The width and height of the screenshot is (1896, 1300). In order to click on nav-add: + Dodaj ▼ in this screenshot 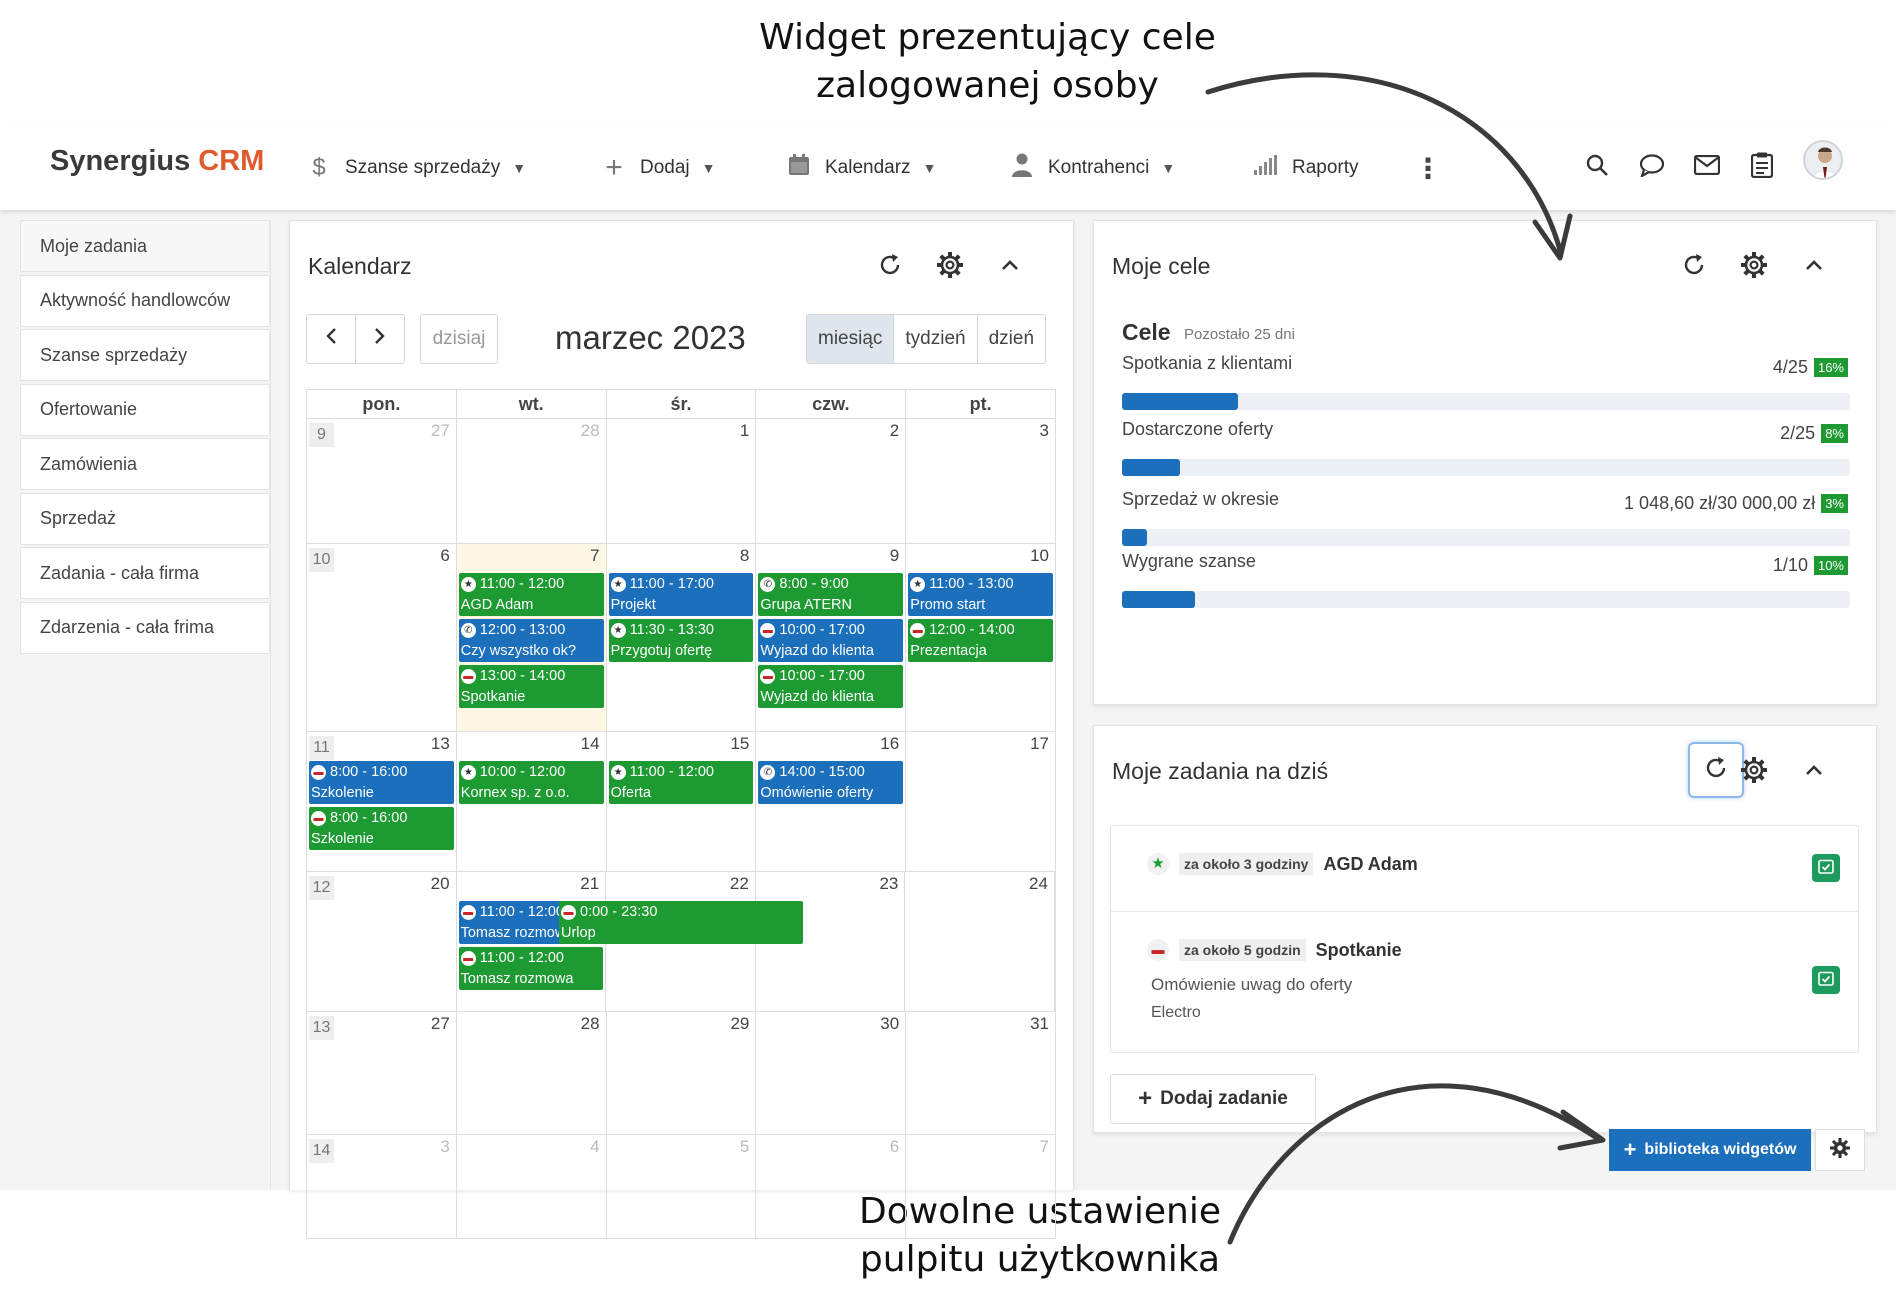, I will do `click(657, 168)`.